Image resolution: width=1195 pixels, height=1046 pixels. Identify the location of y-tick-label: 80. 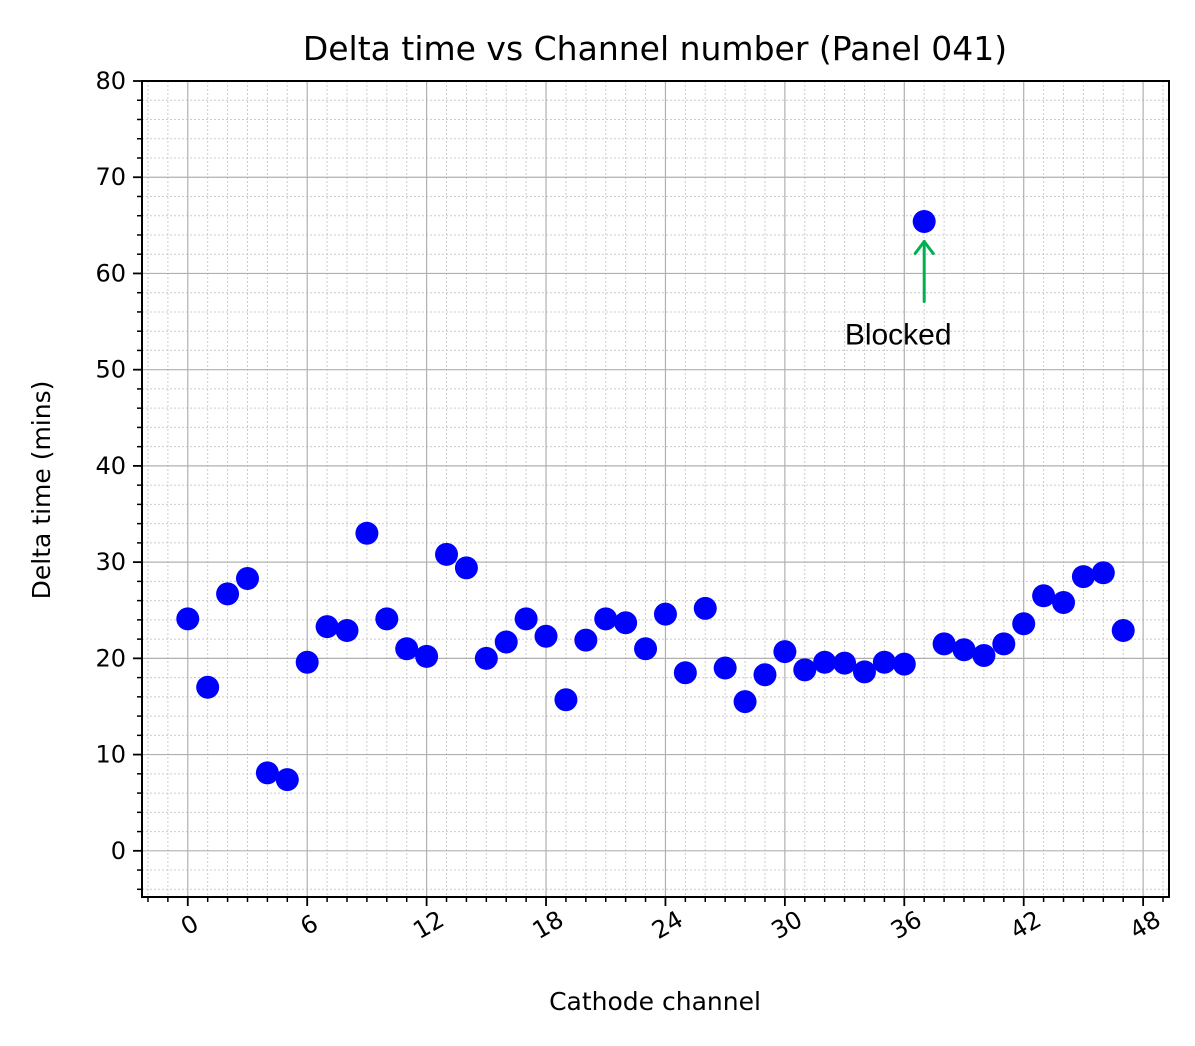
(110, 81).